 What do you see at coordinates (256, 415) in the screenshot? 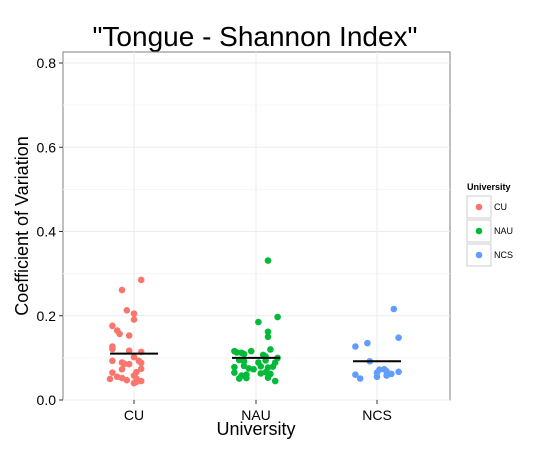
I see `x-tick-label: NAU` at bounding box center [256, 415].